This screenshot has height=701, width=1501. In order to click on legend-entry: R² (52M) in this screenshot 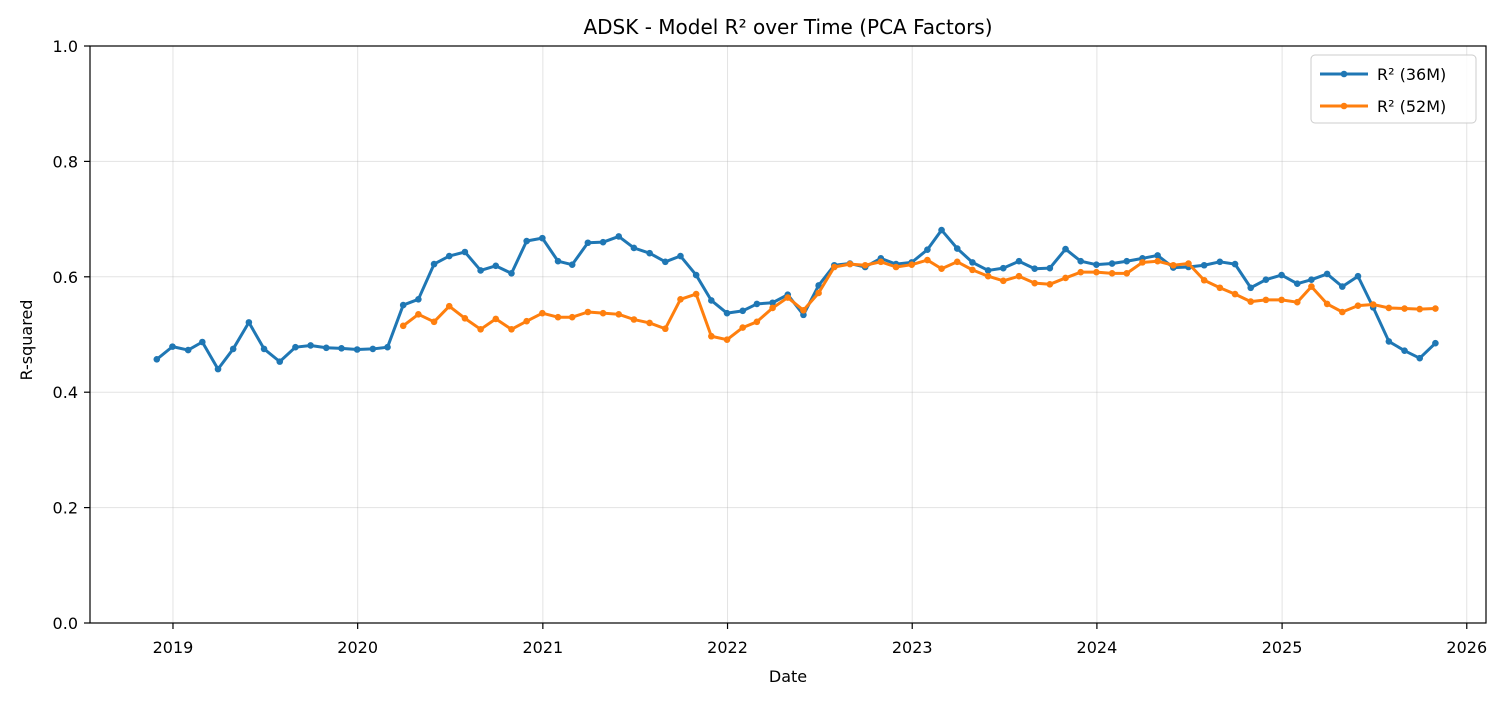, I will do `click(1383, 106)`.